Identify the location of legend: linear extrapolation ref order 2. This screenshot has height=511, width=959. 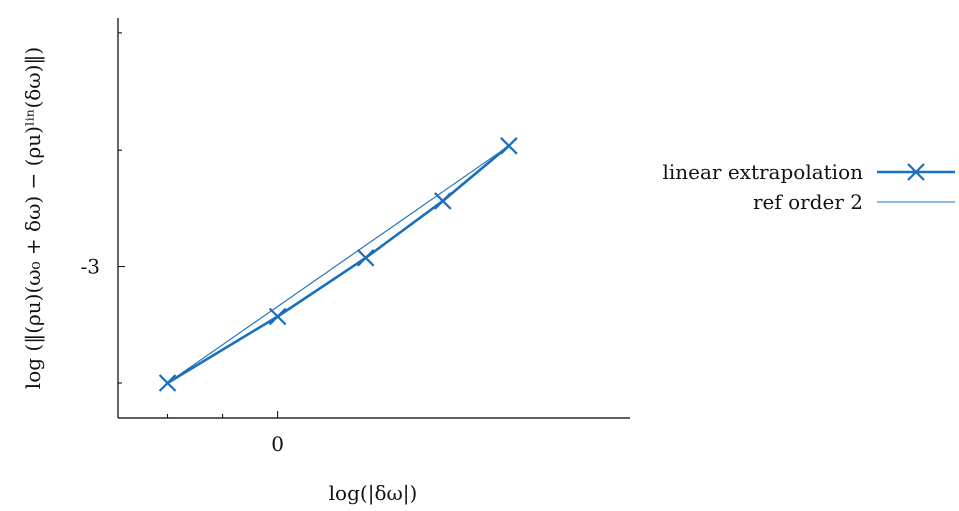
(808, 187).